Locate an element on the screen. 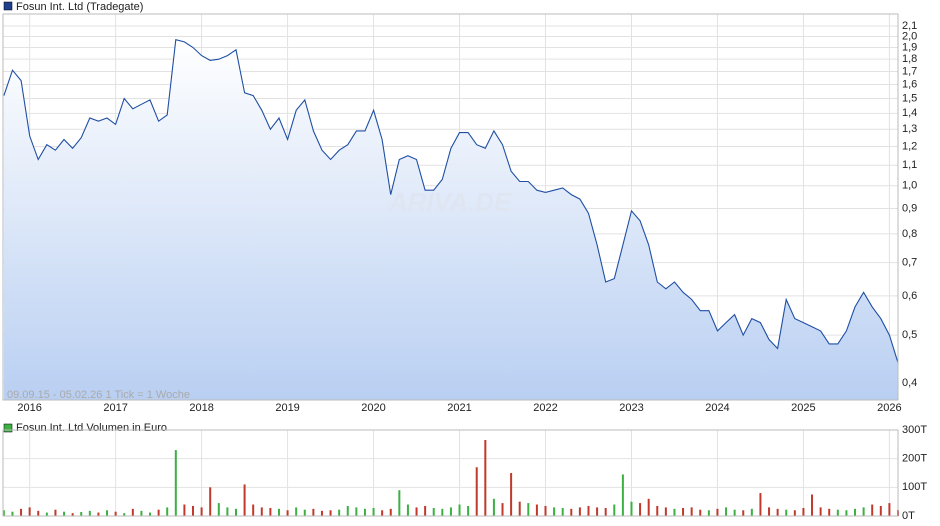 The width and height of the screenshot is (940, 526). y-tick-label: 2,1 is located at coordinates (909, 26).